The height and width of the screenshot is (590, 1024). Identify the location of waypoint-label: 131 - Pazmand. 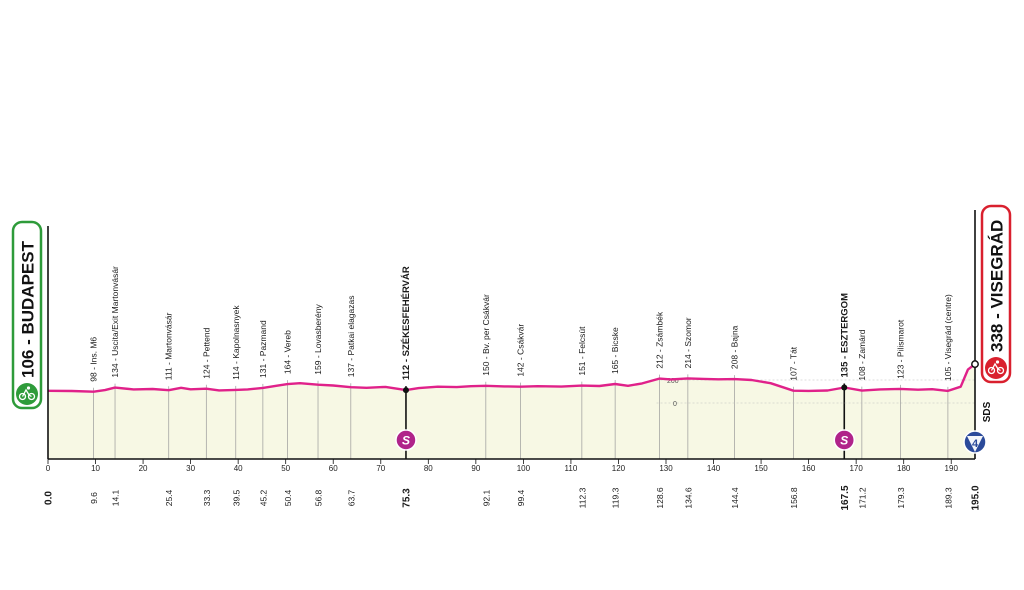
(263, 349).